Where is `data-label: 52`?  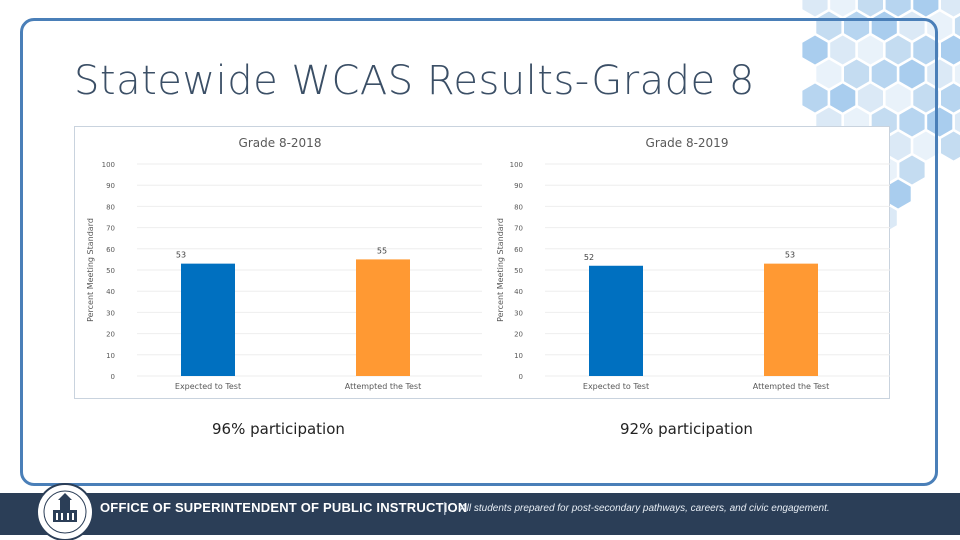
data-label: 52 is located at coordinates (589, 257).